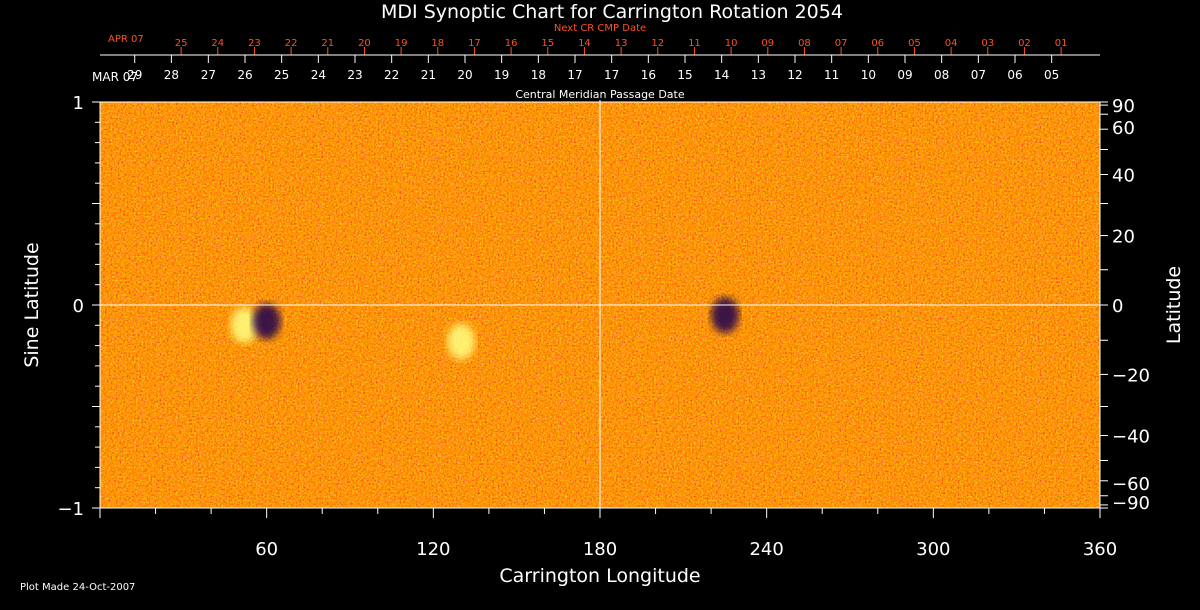  I want to click on y-axis-label-right: Latitude, so click(1174, 305).